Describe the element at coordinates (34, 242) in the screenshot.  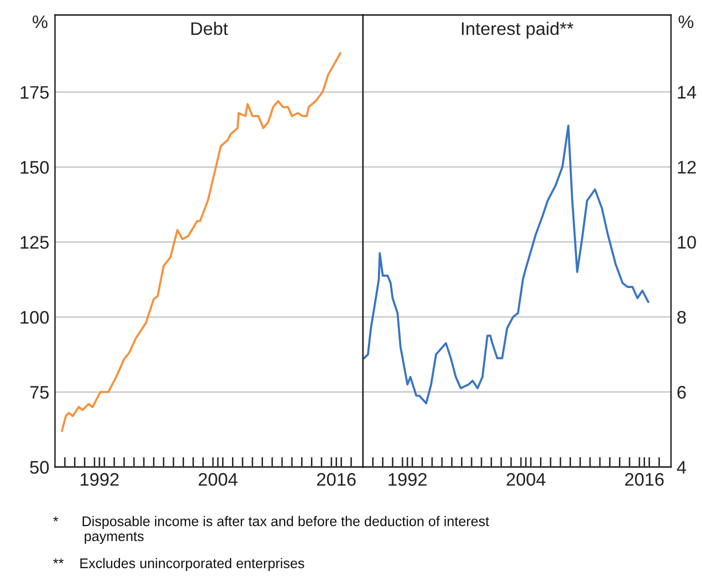
I see `y-tick-label: 125` at that location.